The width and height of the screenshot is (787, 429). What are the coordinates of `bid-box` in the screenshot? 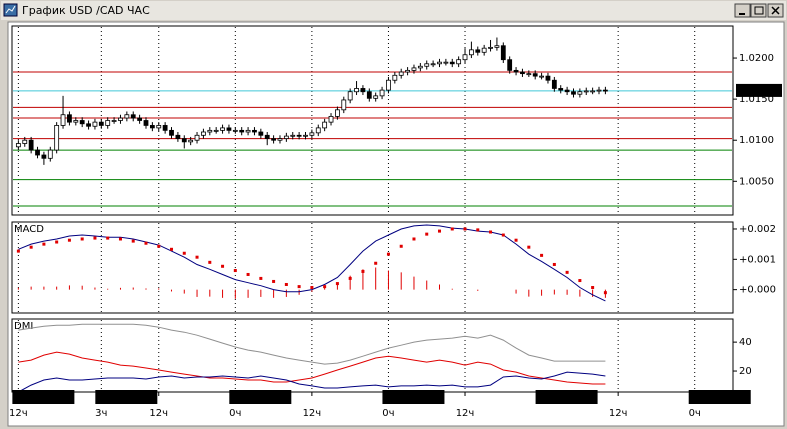 It's located at (759, 90).